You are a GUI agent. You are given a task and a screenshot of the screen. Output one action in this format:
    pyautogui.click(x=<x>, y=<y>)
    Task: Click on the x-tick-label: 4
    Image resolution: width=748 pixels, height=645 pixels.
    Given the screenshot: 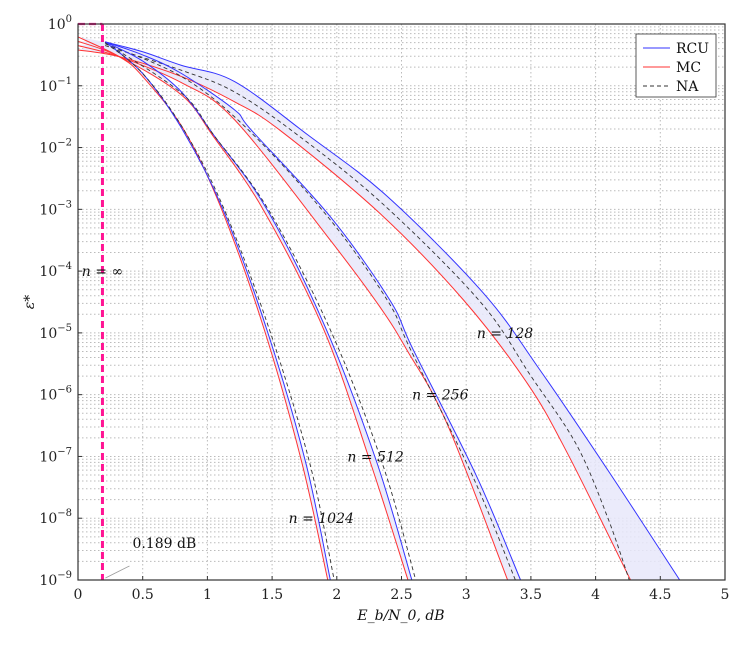 What is the action you would take?
    pyautogui.click(x=595, y=595)
    